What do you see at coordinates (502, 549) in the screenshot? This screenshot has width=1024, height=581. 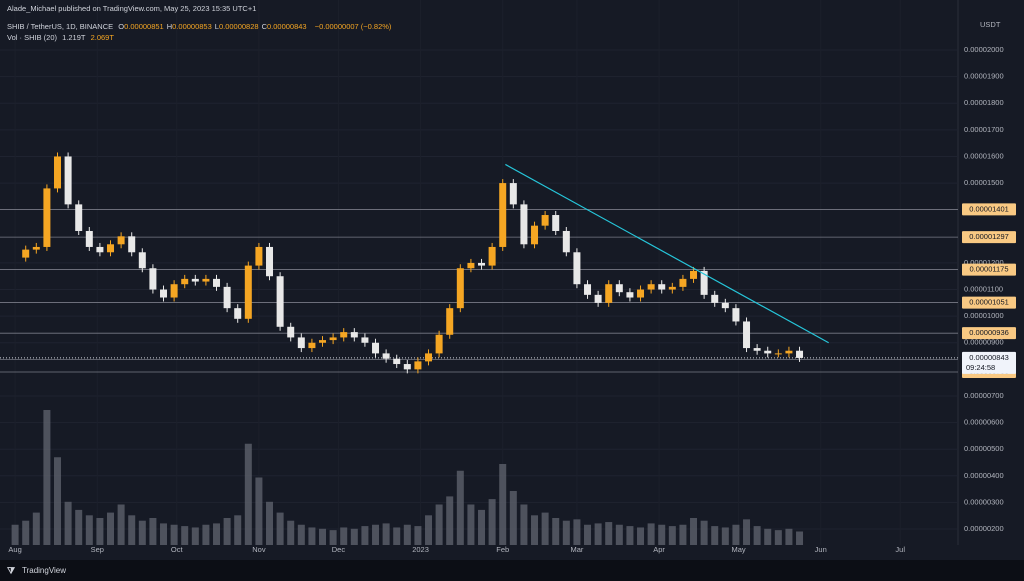 I see `x-tick-label: Feb` at bounding box center [502, 549].